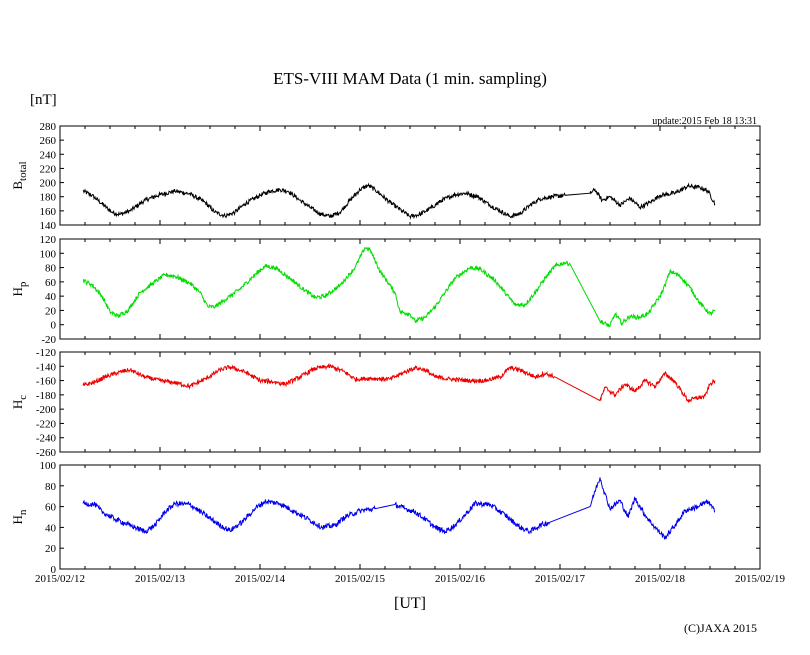 The width and height of the screenshot is (810, 655). What do you see at coordinates (48, 155) in the screenshot?
I see `y-tick-label-btotal: 240` at bounding box center [48, 155].